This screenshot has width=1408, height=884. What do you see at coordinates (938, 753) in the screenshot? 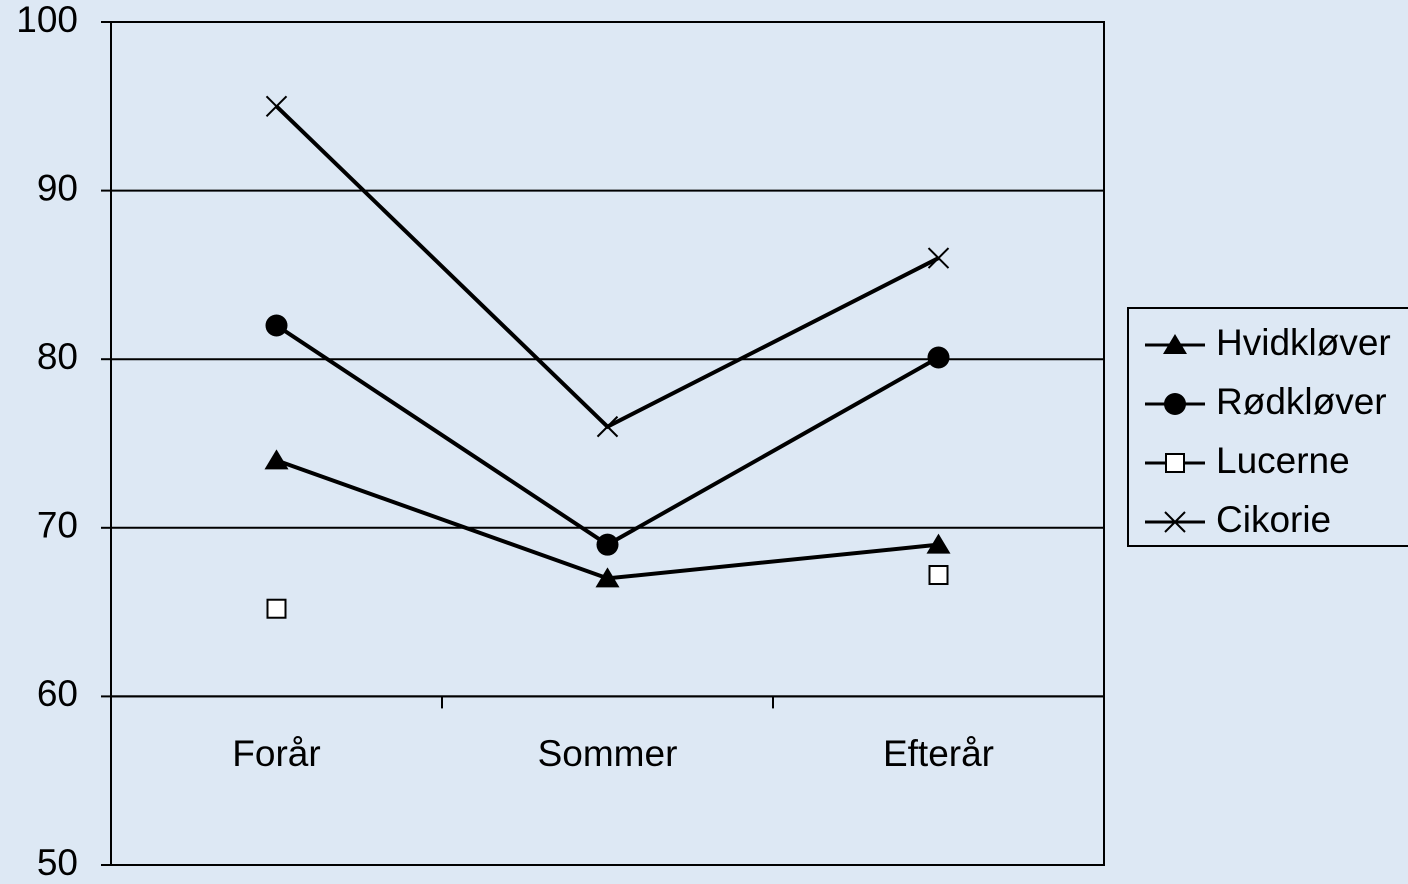
I see `x-tick-label: Efterår` at bounding box center [938, 753].